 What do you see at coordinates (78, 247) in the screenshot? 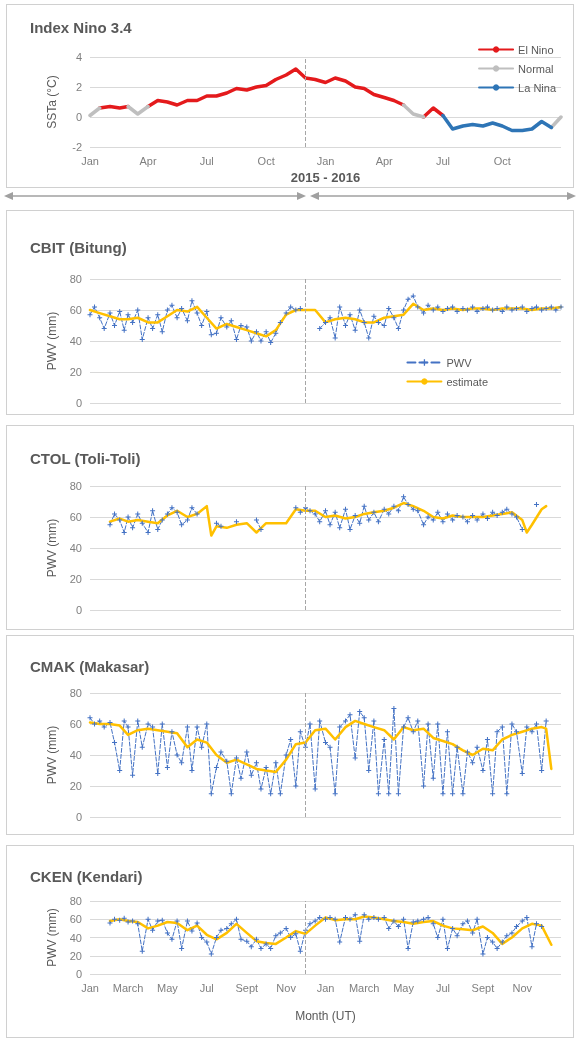
I see `chart-title: CBIT (Bitung)` at bounding box center [78, 247].